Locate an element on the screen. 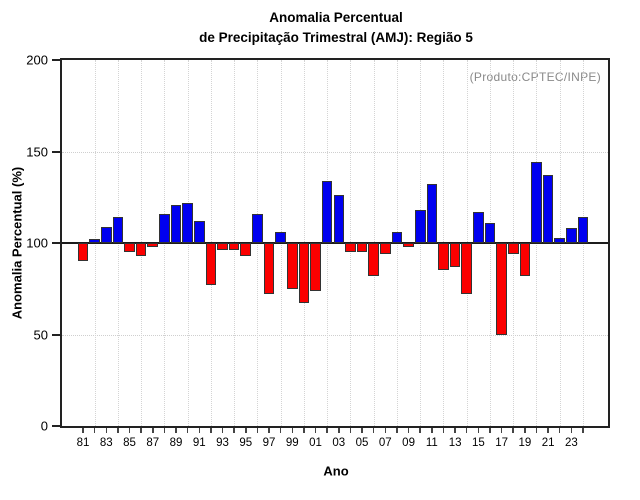  bar-2009 is located at coordinates (408, 245).